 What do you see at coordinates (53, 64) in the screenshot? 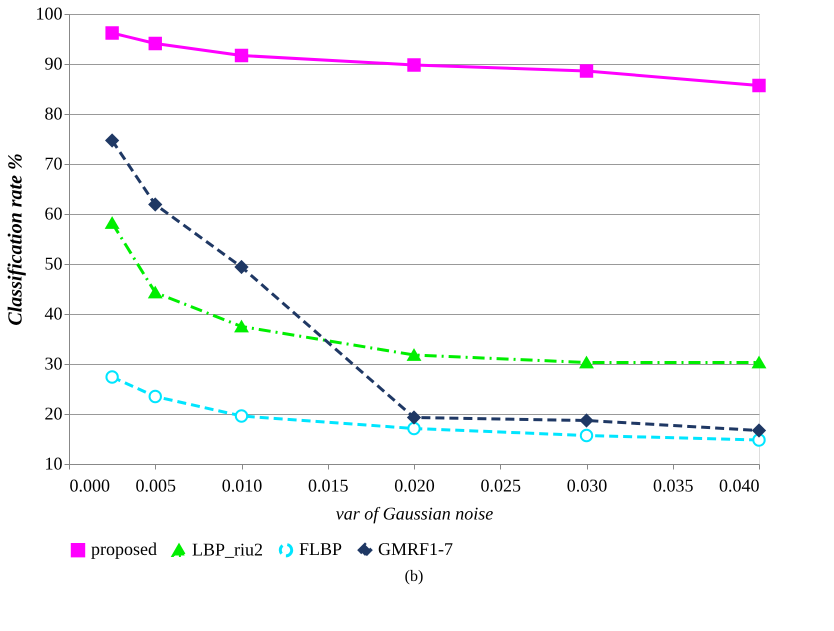
I see `y-tick-label: 90` at bounding box center [53, 64].